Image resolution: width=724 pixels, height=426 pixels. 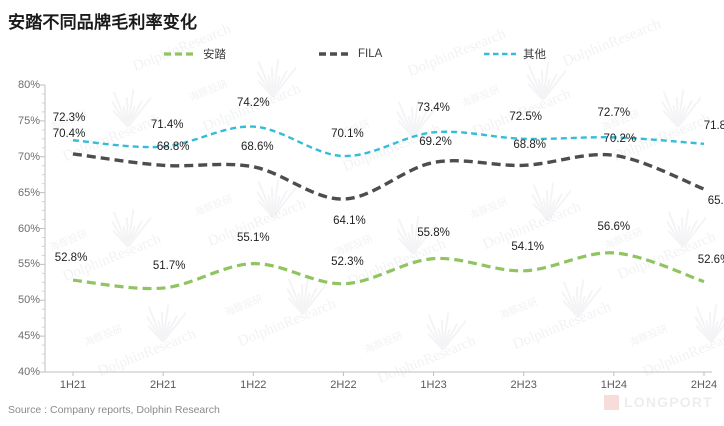 I want to click on chart-legend: 安踏 FILA 其他, so click(x=362, y=54).